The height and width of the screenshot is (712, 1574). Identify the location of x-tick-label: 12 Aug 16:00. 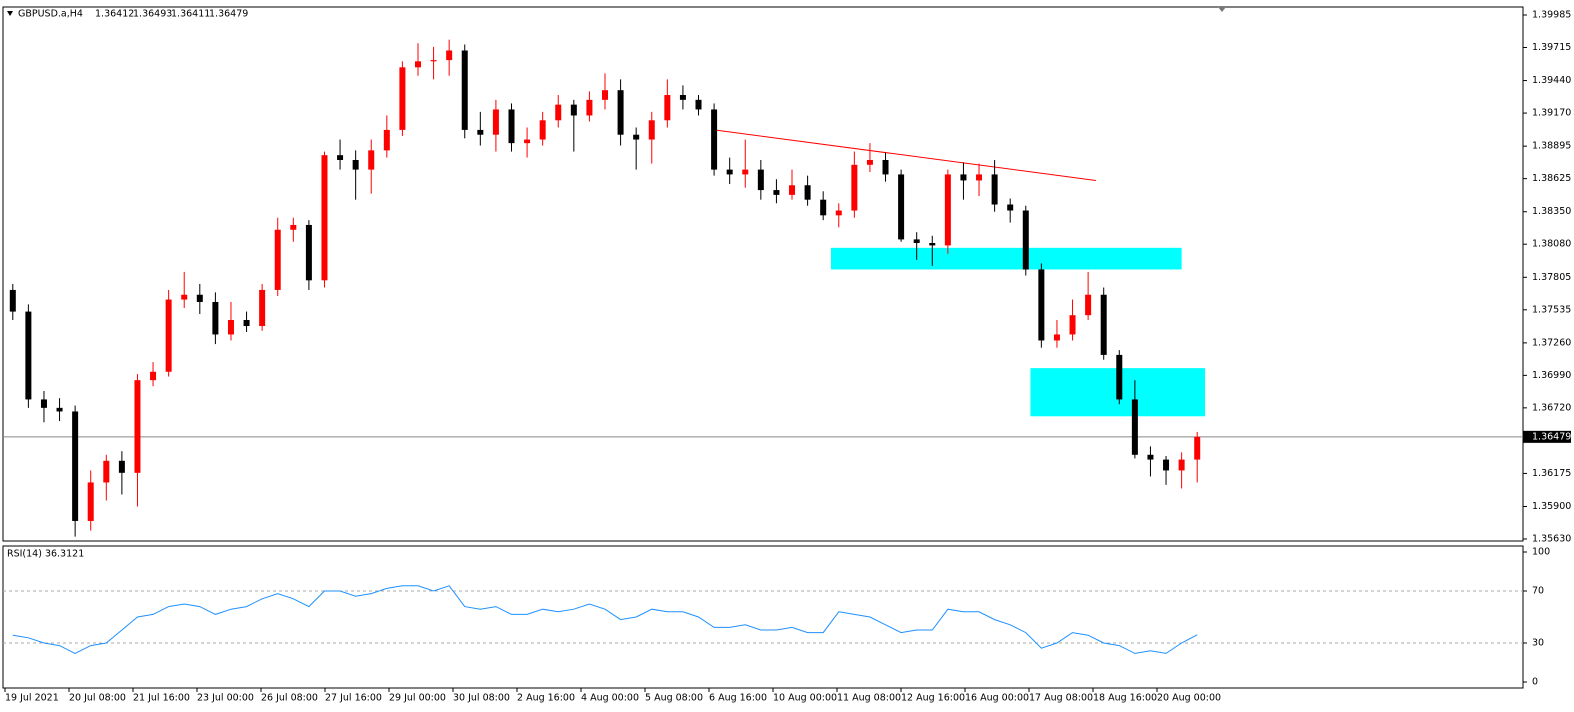
(933, 698).